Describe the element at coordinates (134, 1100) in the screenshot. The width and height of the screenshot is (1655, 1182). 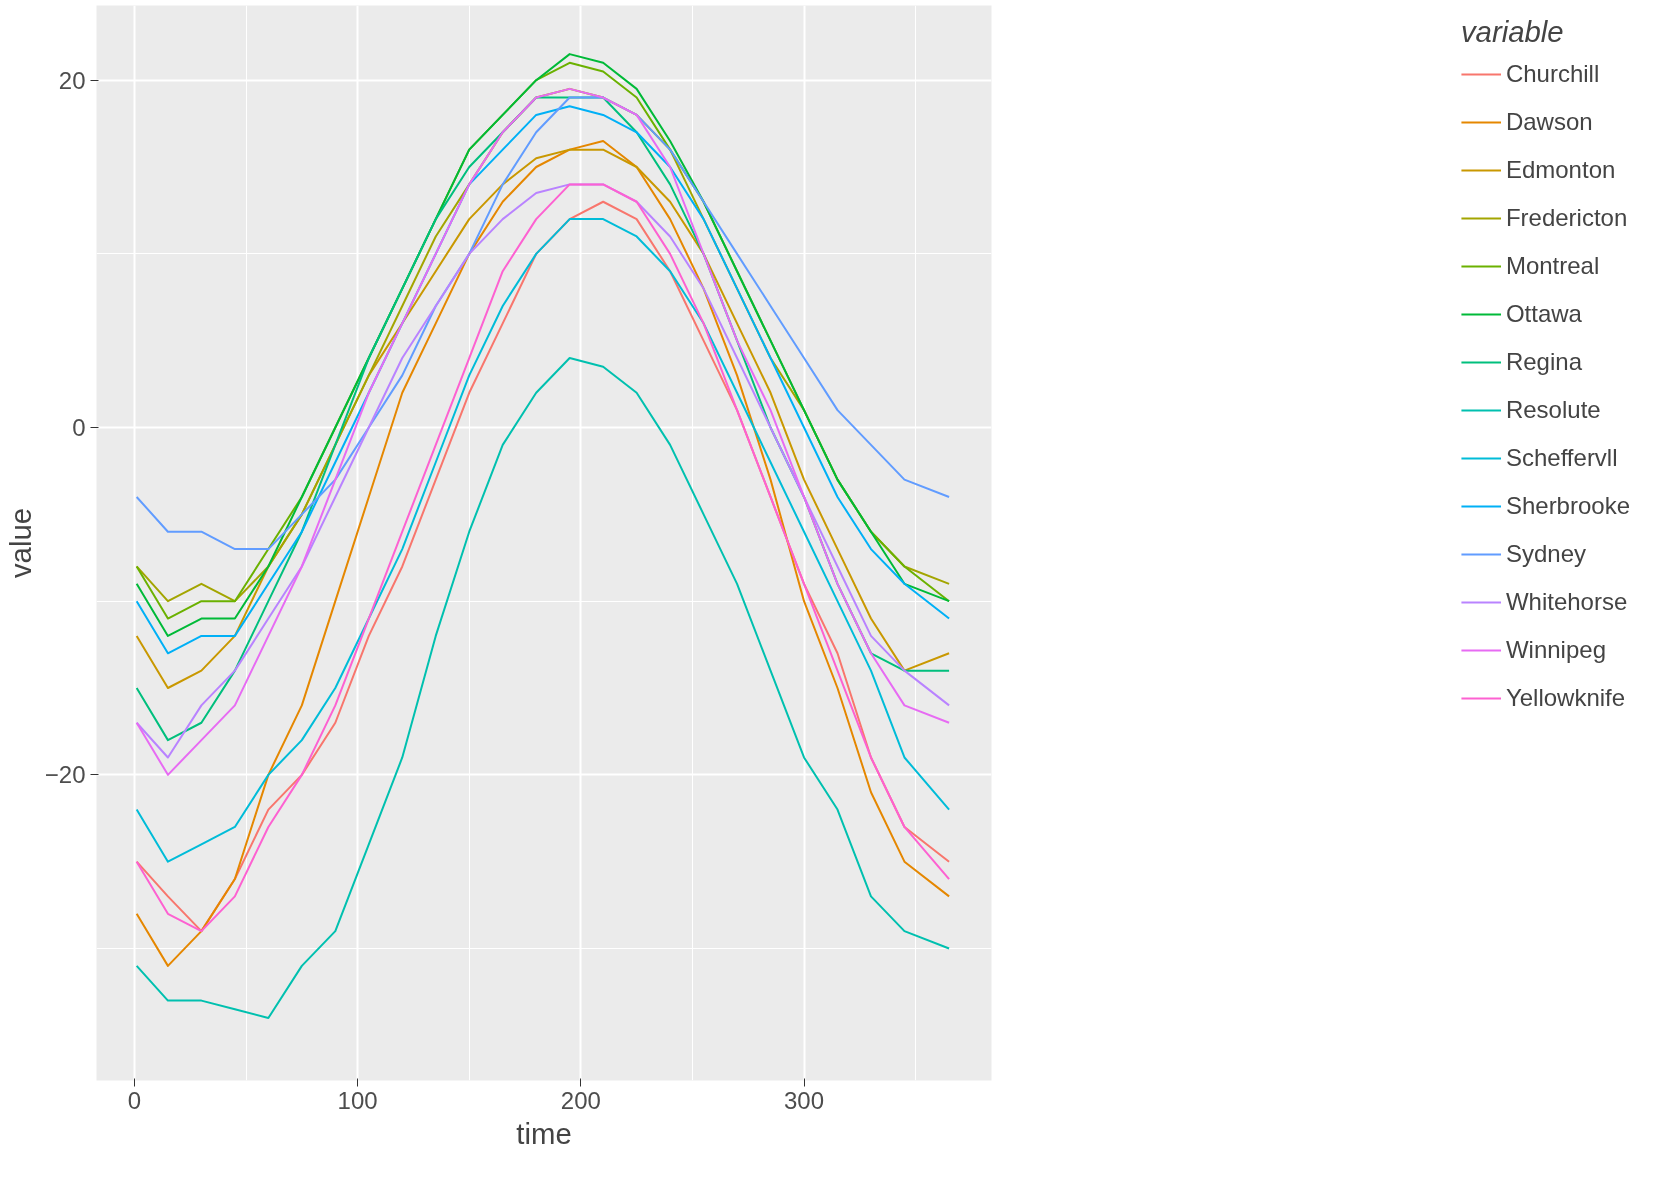
I see `x-tick-label: 0` at that location.